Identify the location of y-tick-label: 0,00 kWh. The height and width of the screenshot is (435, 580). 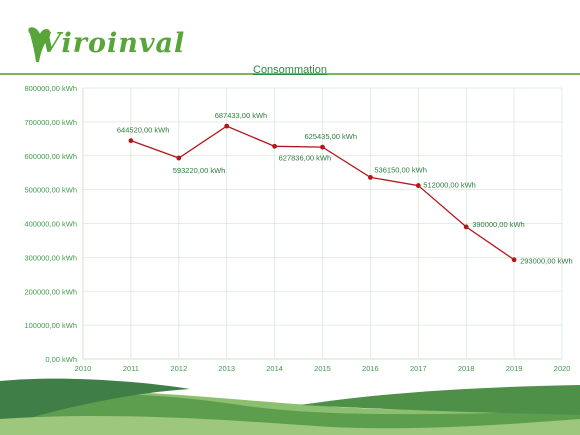
(61, 359).